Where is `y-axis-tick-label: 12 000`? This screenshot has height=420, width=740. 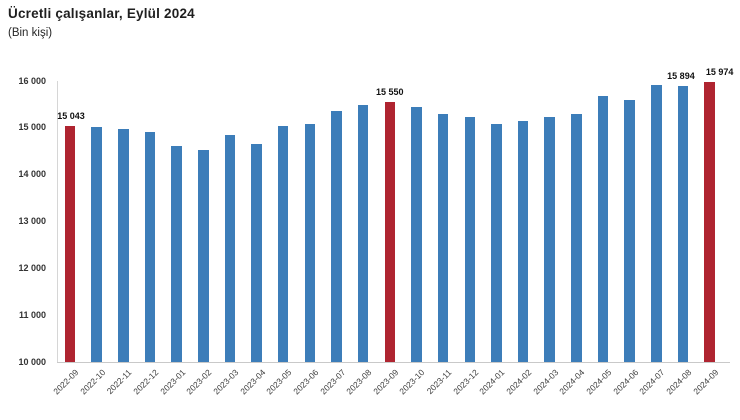
y-axis-tick-label: 12 000 is located at coordinates (32, 267).